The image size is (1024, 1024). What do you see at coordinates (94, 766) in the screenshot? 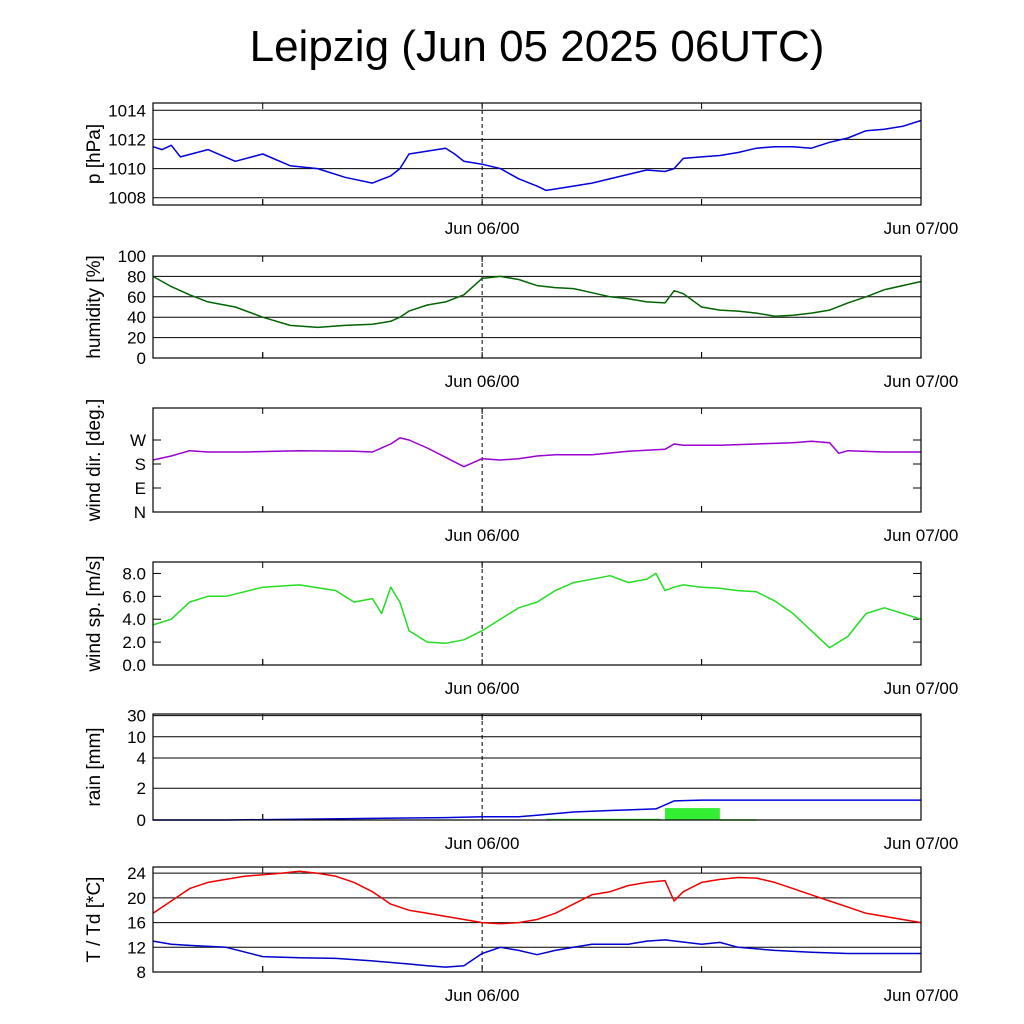
I see `y-axis-label: rain [mm]` at bounding box center [94, 766].